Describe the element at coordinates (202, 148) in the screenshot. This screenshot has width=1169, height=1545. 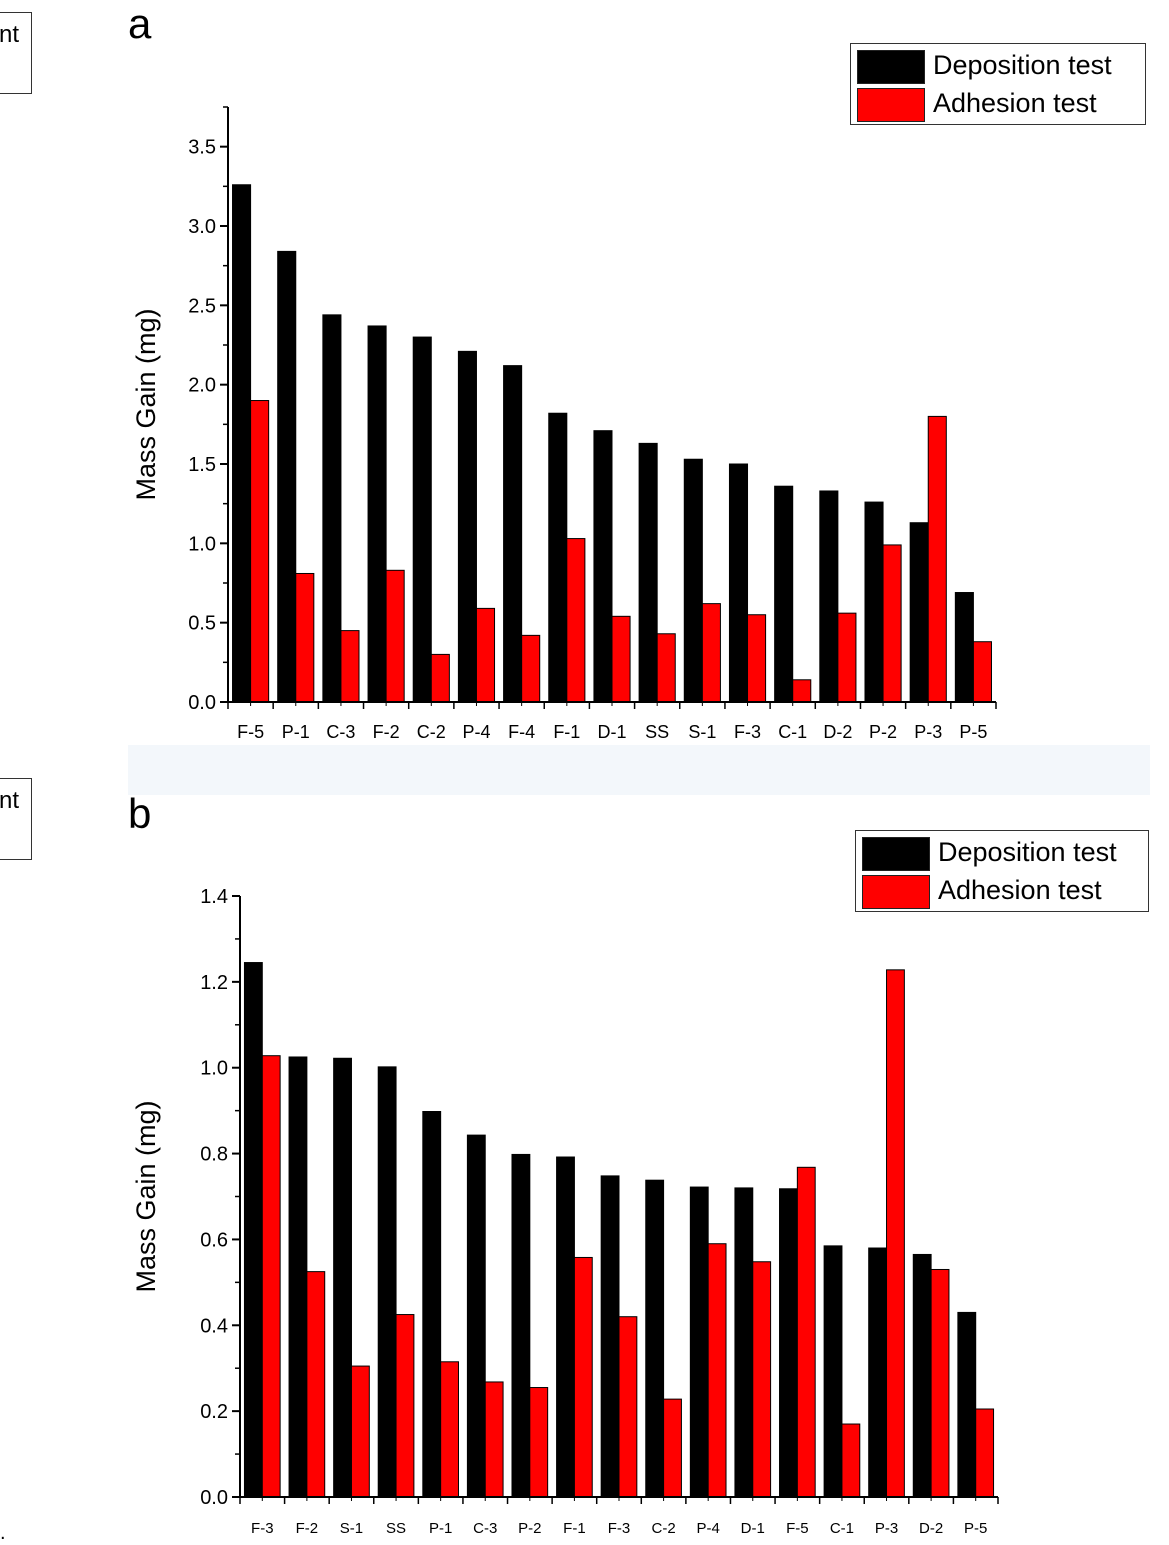
I see `y-tick-label: 3.5` at that location.